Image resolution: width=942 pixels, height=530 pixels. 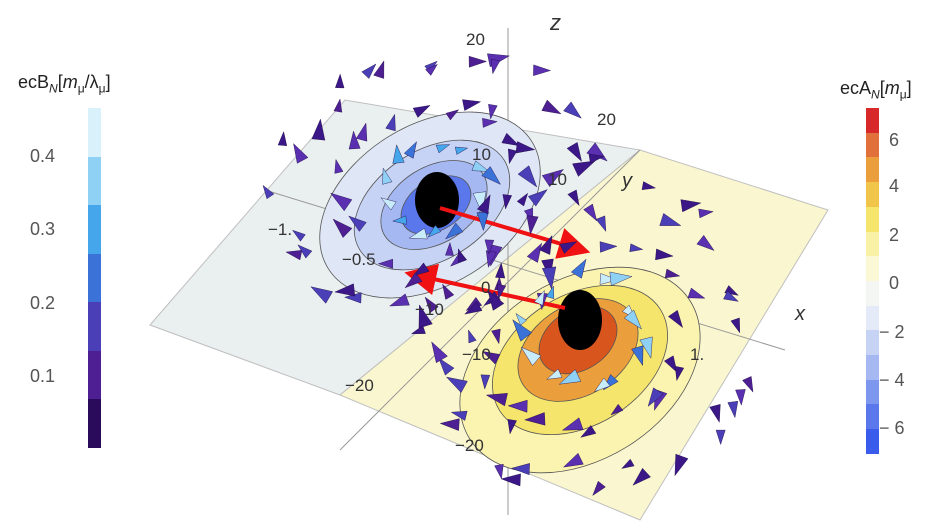 I want to click on y-tick-label: −20, so click(x=359, y=385).